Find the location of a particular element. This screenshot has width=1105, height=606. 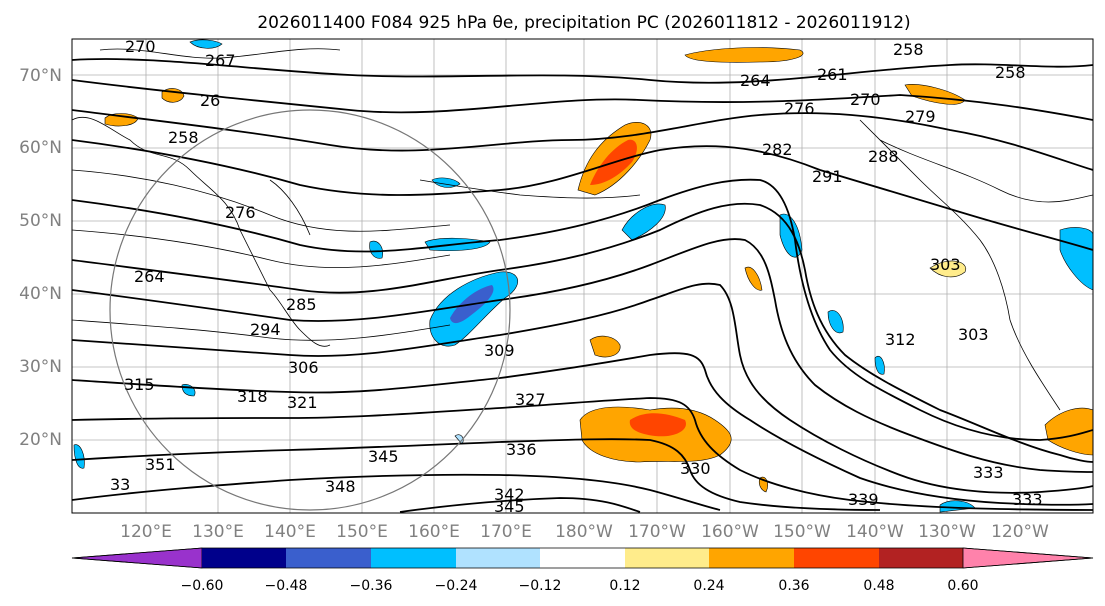

colorbar-swatches is located at coordinates (582, 558).